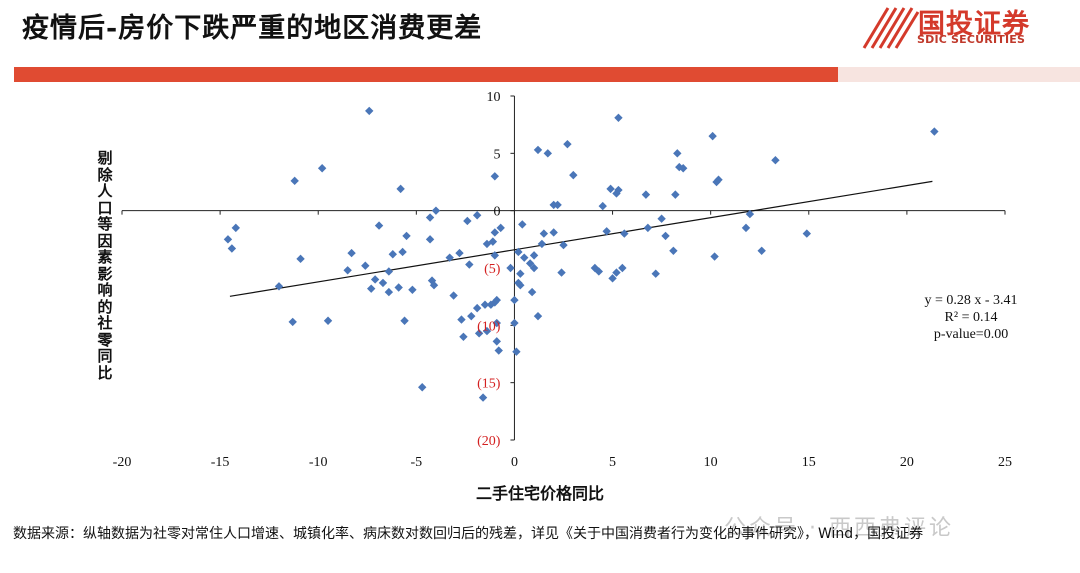  Describe the element at coordinates (496, 212) in the screenshot. I see `y-tick-label: 0` at that location.